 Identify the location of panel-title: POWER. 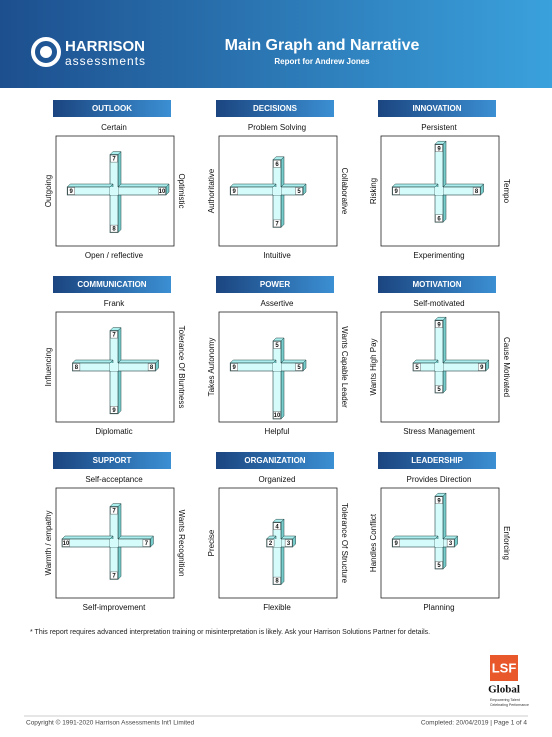
(275, 284).